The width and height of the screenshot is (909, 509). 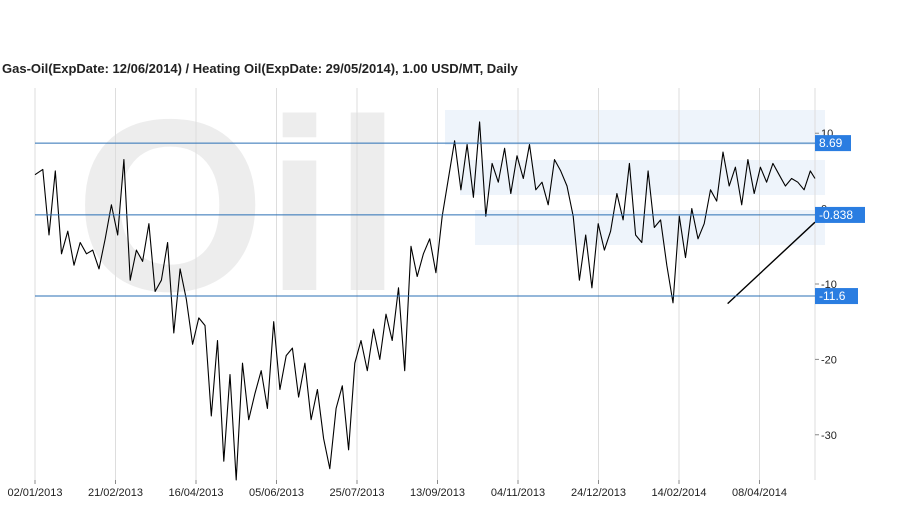 I want to click on x-tick-label: 14/02/2014, so click(x=678, y=493).